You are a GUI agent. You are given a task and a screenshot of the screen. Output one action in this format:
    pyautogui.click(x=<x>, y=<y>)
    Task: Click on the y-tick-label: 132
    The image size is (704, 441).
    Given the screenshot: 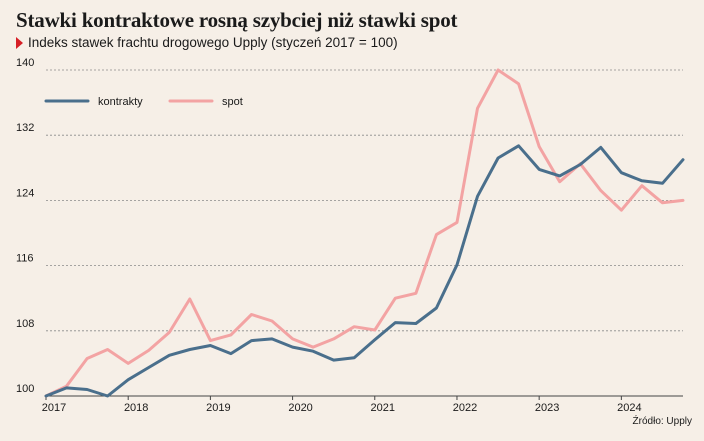 What is the action you would take?
    pyautogui.click(x=25, y=128)
    